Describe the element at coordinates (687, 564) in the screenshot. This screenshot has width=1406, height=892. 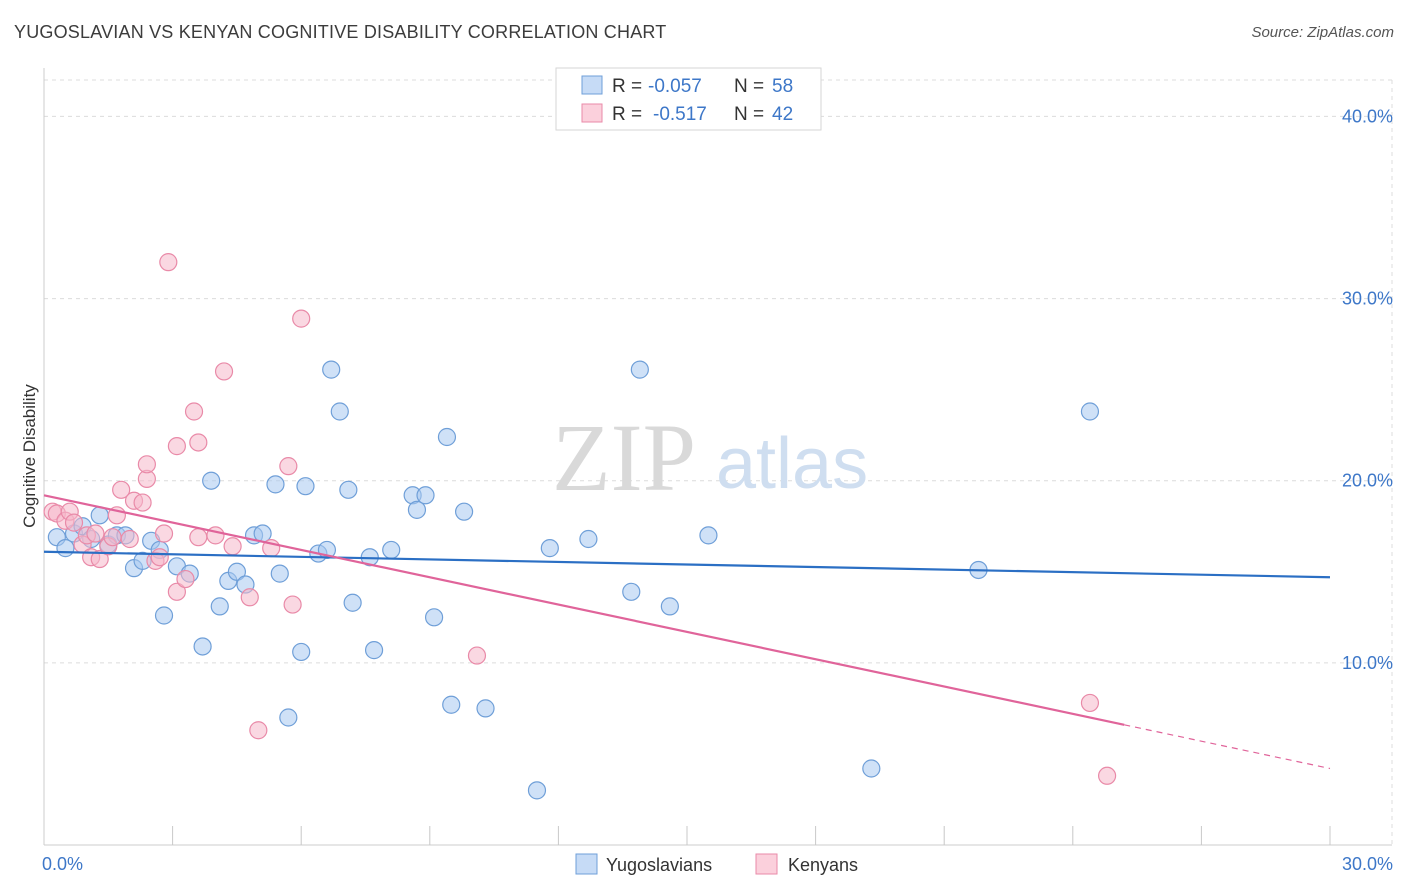
I see `yugoslavians-trend-line` at that location.